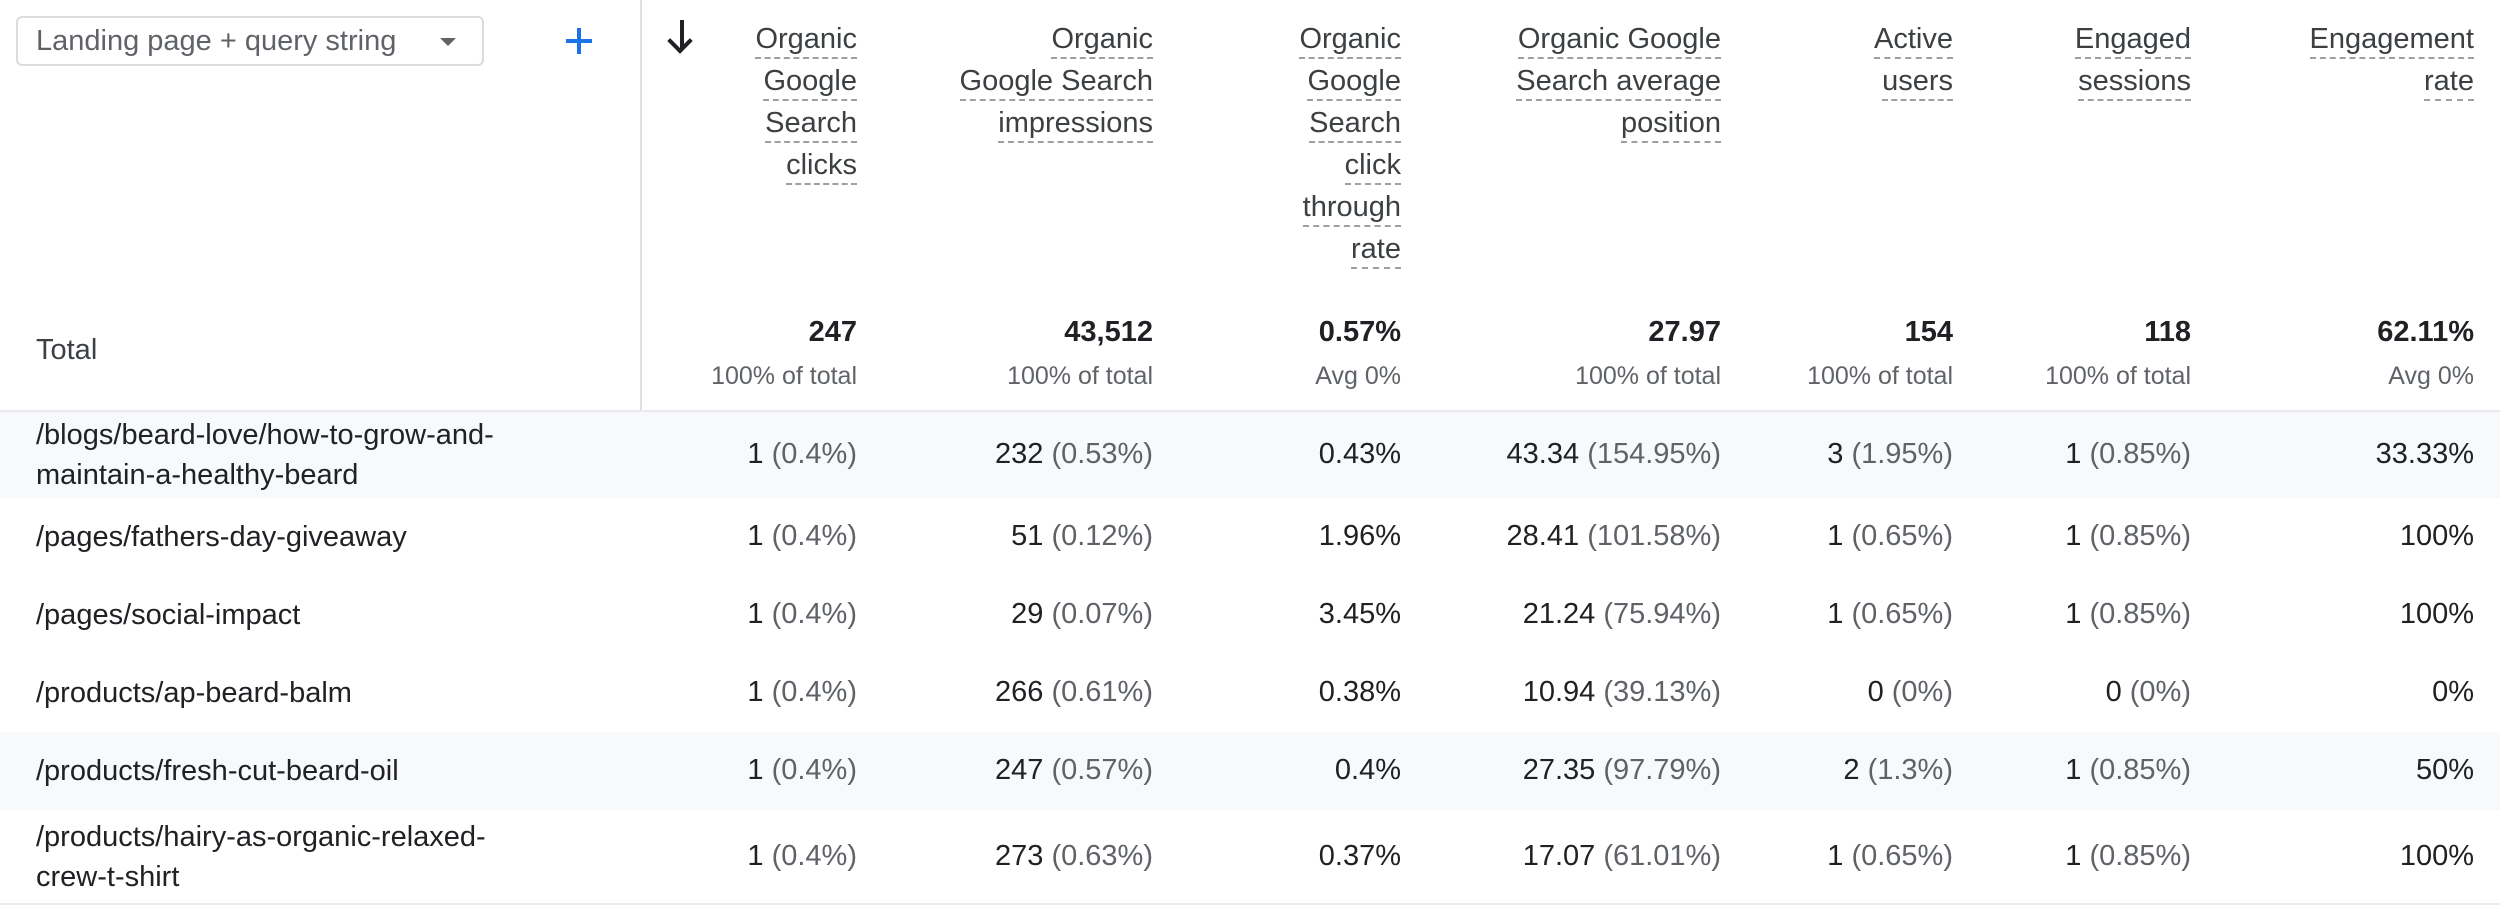 Image resolution: width=2500 pixels, height=905 pixels. I want to click on cell-percent: (0%), so click(2160, 692).